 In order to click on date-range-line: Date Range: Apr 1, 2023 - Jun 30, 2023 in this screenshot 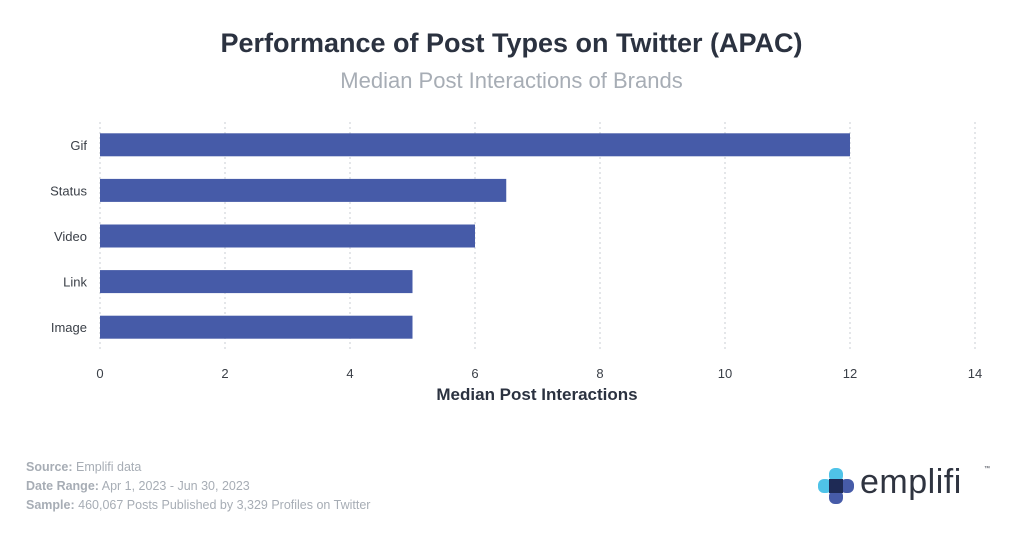, I will do `click(198, 486)`.